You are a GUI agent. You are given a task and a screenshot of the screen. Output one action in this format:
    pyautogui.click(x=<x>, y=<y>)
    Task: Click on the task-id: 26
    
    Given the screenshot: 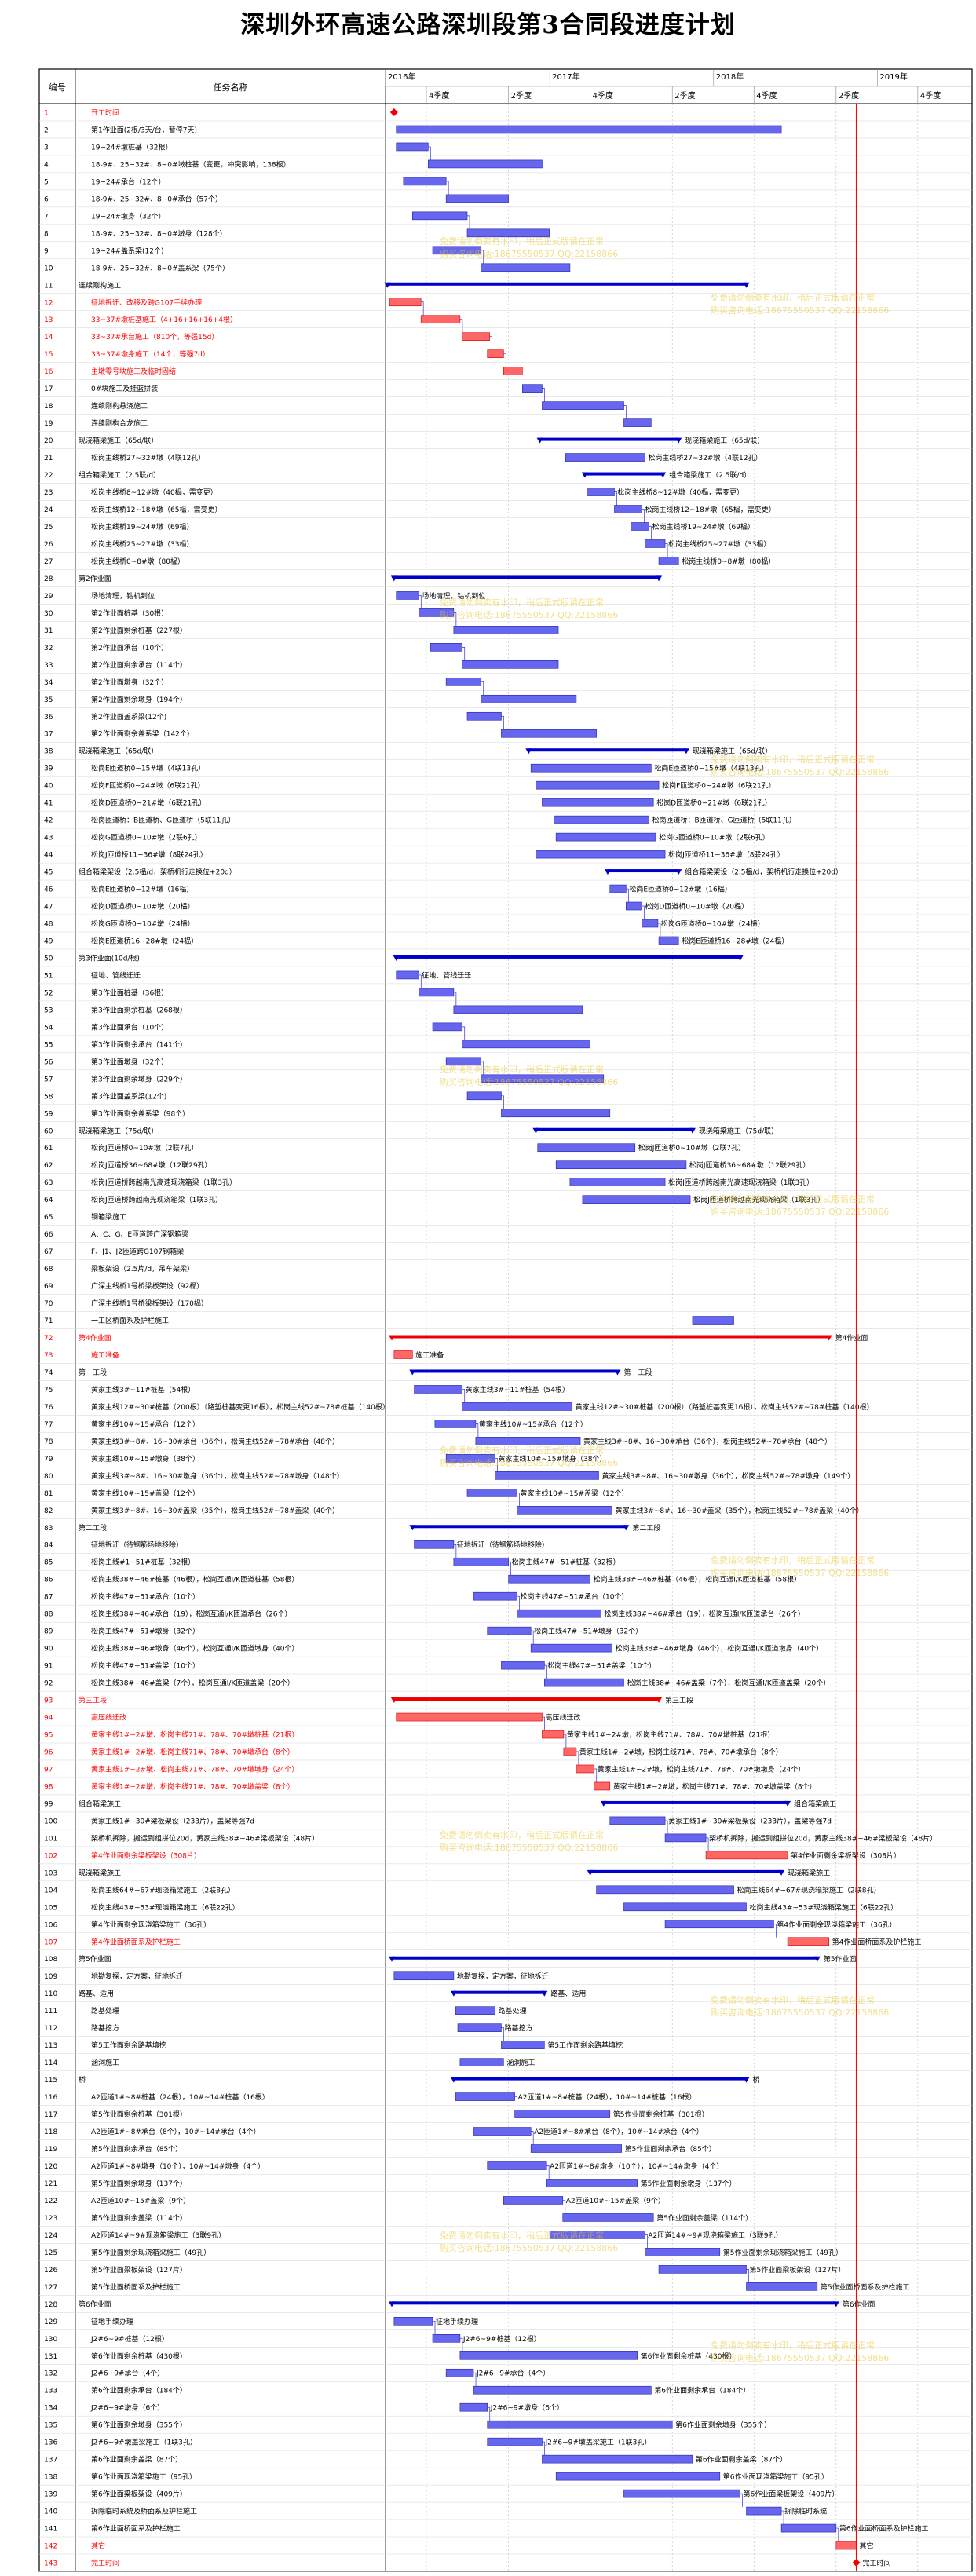 What is the action you would take?
    pyautogui.click(x=48, y=545)
    